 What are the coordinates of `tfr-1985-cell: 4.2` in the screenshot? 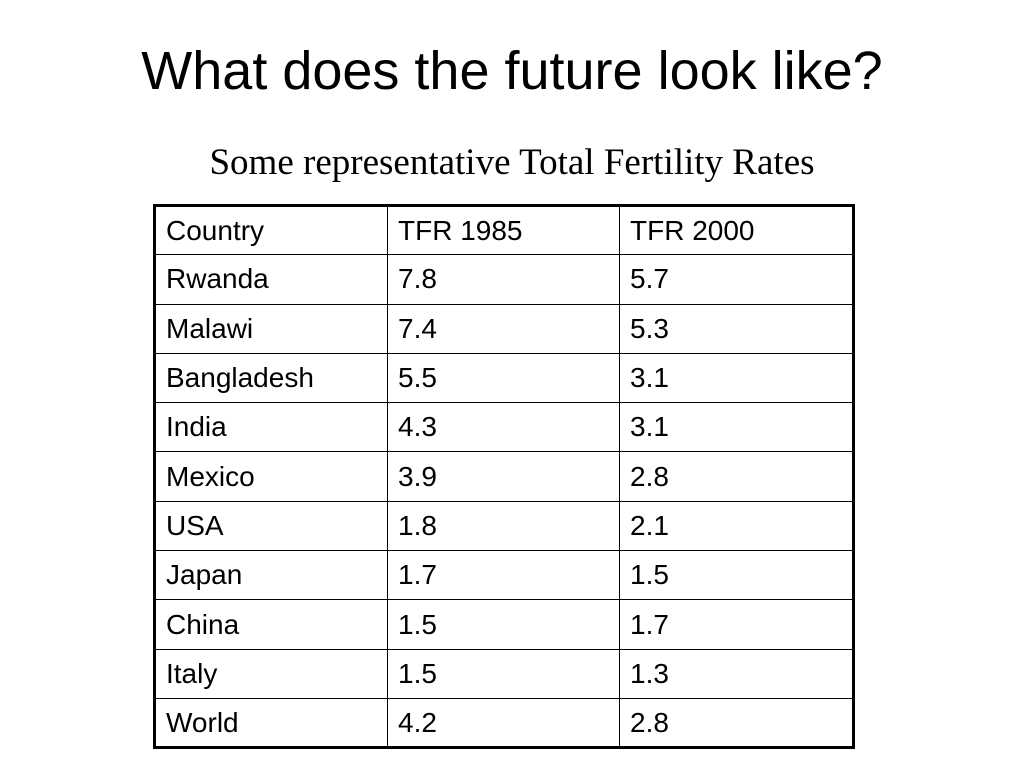 It's located at (503, 723).